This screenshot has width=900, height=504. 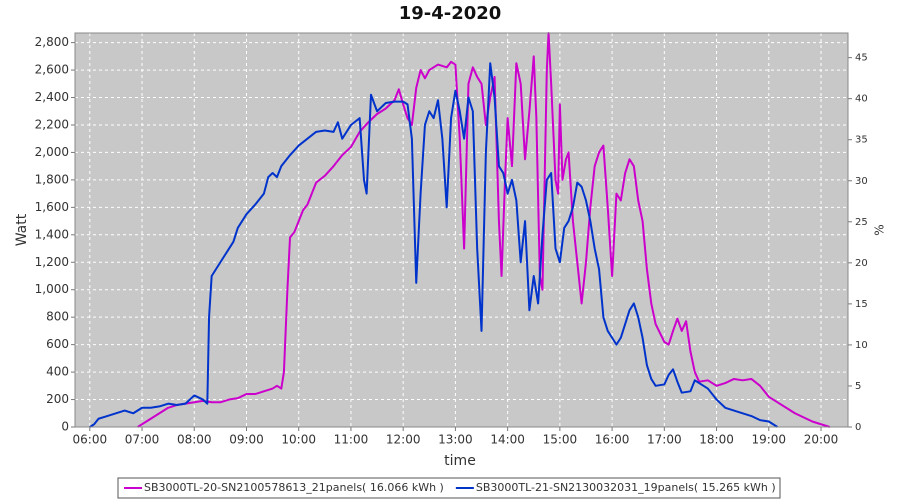 What do you see at coordinates (861, 263) in the screenshot?
I see `y2-tick-label: 20` at bounding box center [861, 263].